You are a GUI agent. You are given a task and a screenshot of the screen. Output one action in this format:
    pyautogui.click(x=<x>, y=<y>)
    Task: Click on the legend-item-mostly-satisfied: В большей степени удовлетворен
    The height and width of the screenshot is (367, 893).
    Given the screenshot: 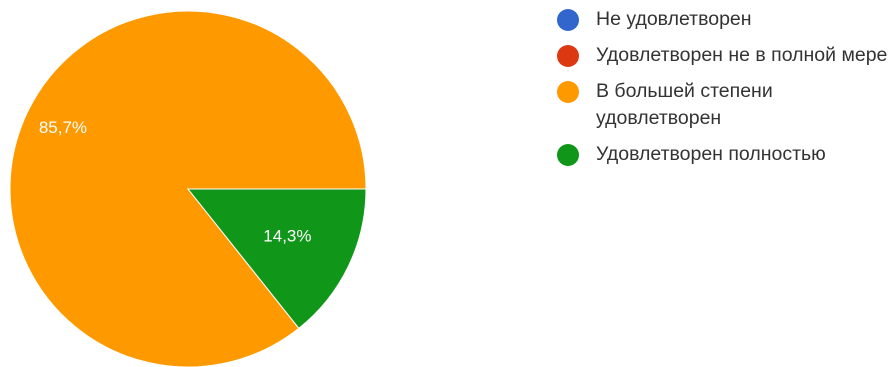 What is the action you would take?
    pyautogui.click(x=723, y=105)
    